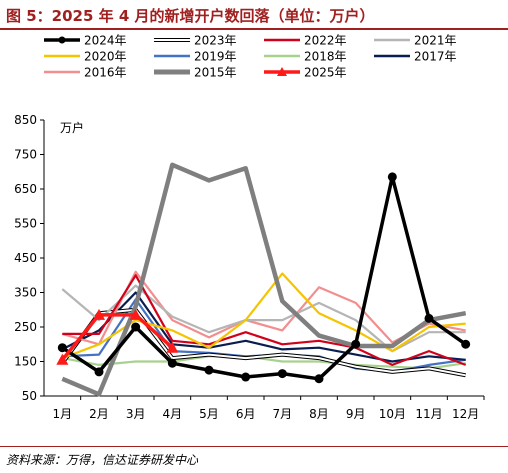 The height and width of the screenshot is (473, 508). I want to click on x-tick-label-8: 8月, so click(319, 414).